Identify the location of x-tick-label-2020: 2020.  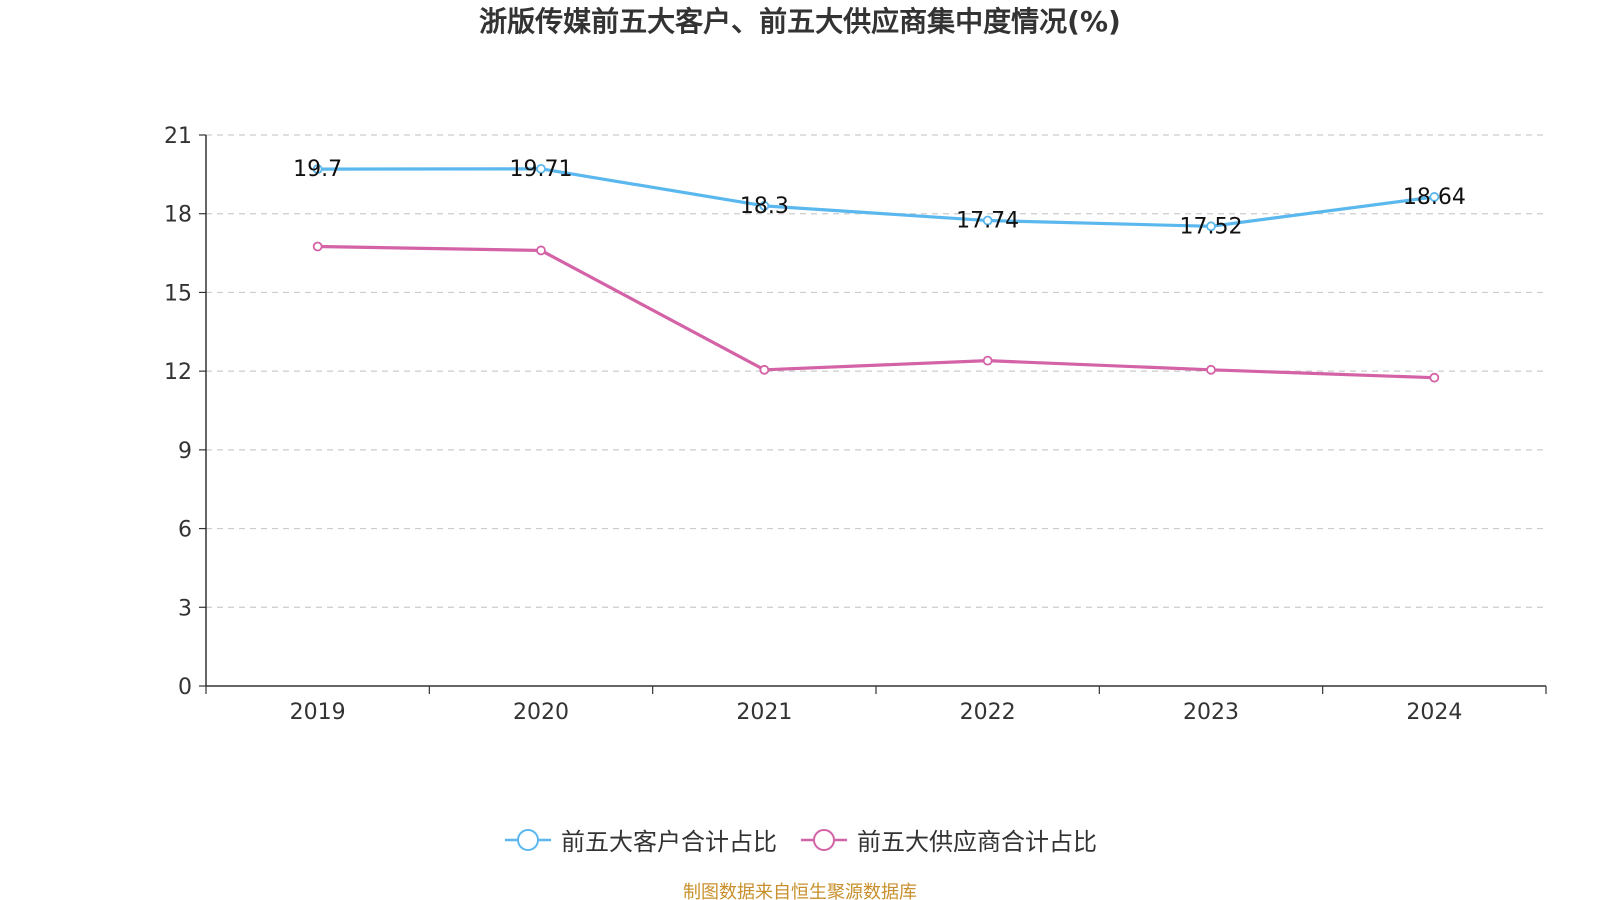
(541, 712).